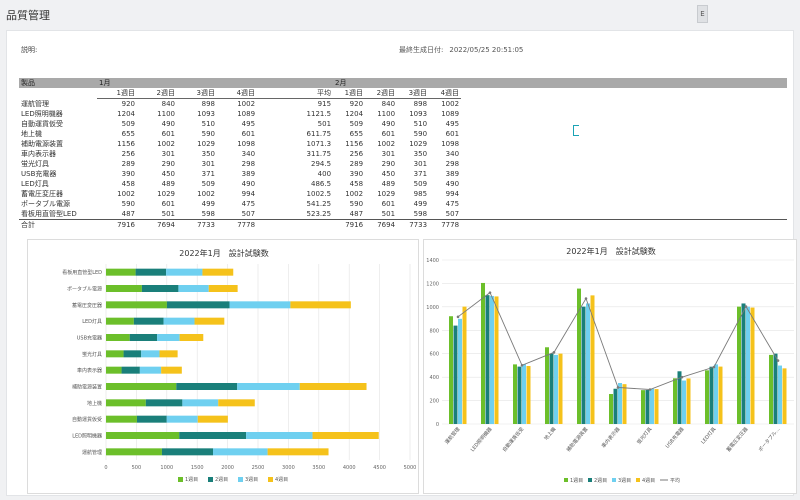  What do you see at coordinates (648, 480) in the screenshot?
I see `chart2-legend-label: 4週目` at bounding box center [648, 480].